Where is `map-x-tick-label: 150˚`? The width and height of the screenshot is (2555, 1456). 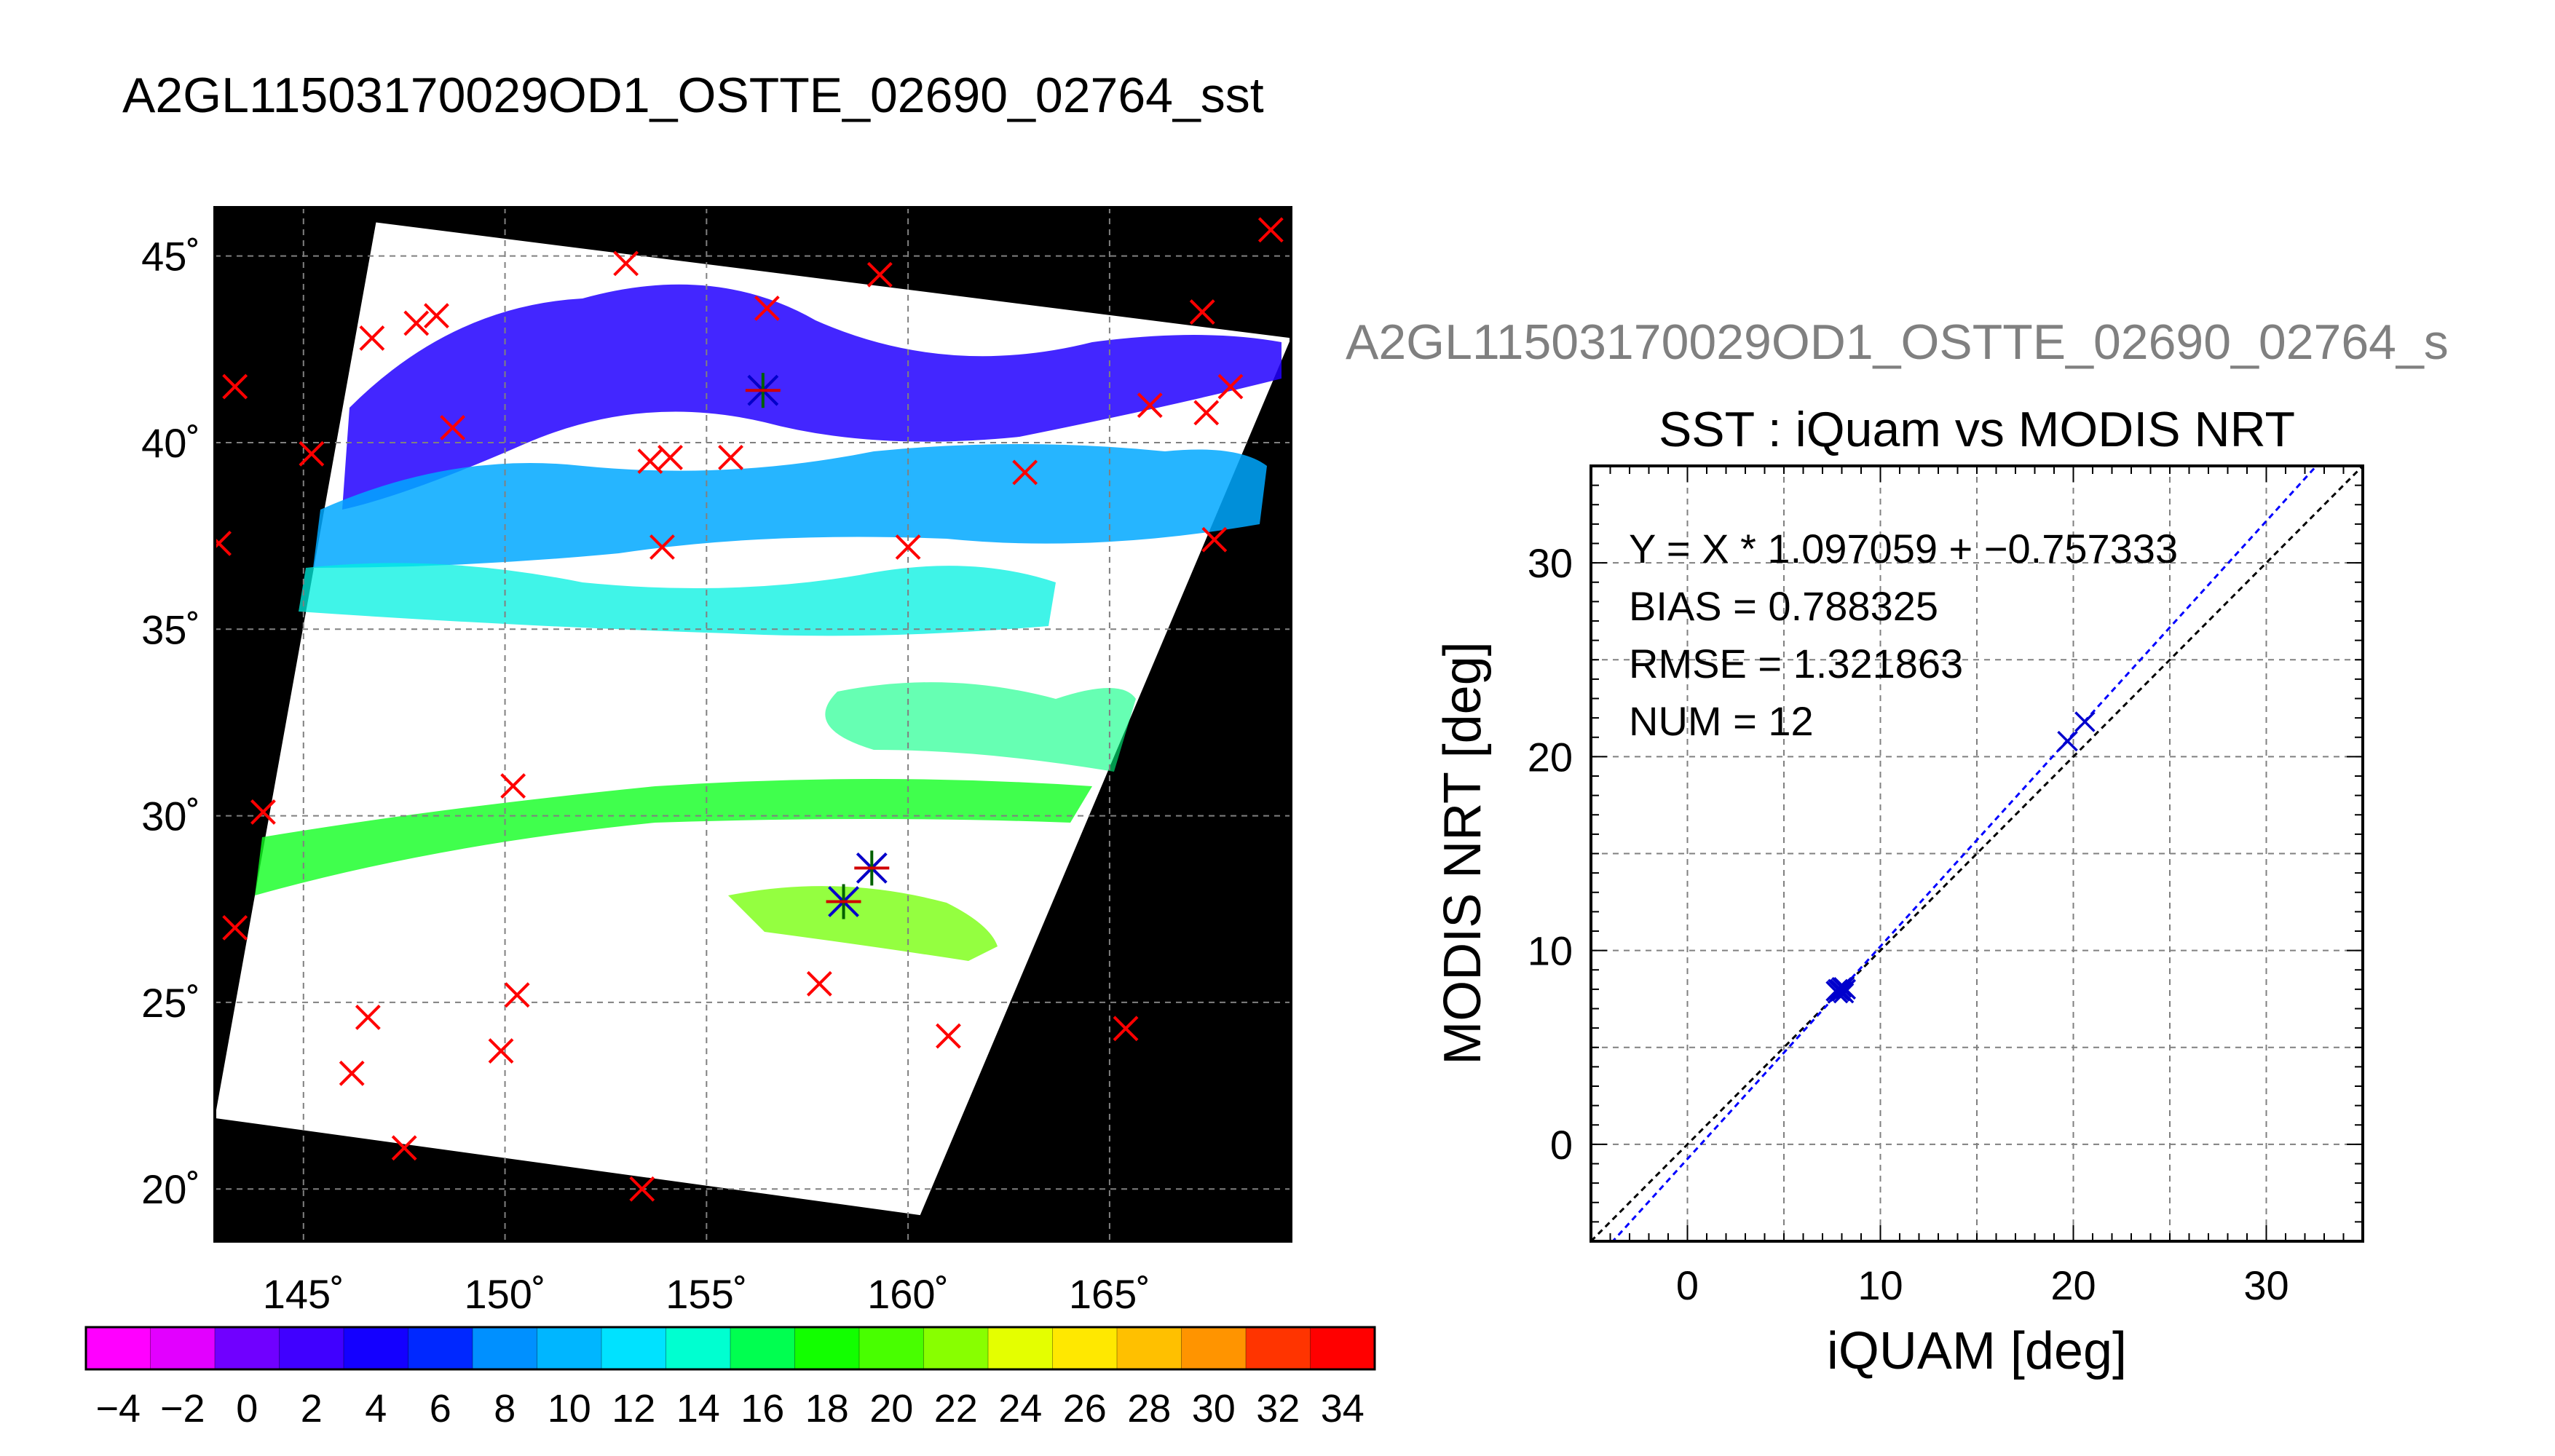
map-x-tick-label: 150˚ is located at coordinates (505, 1294).